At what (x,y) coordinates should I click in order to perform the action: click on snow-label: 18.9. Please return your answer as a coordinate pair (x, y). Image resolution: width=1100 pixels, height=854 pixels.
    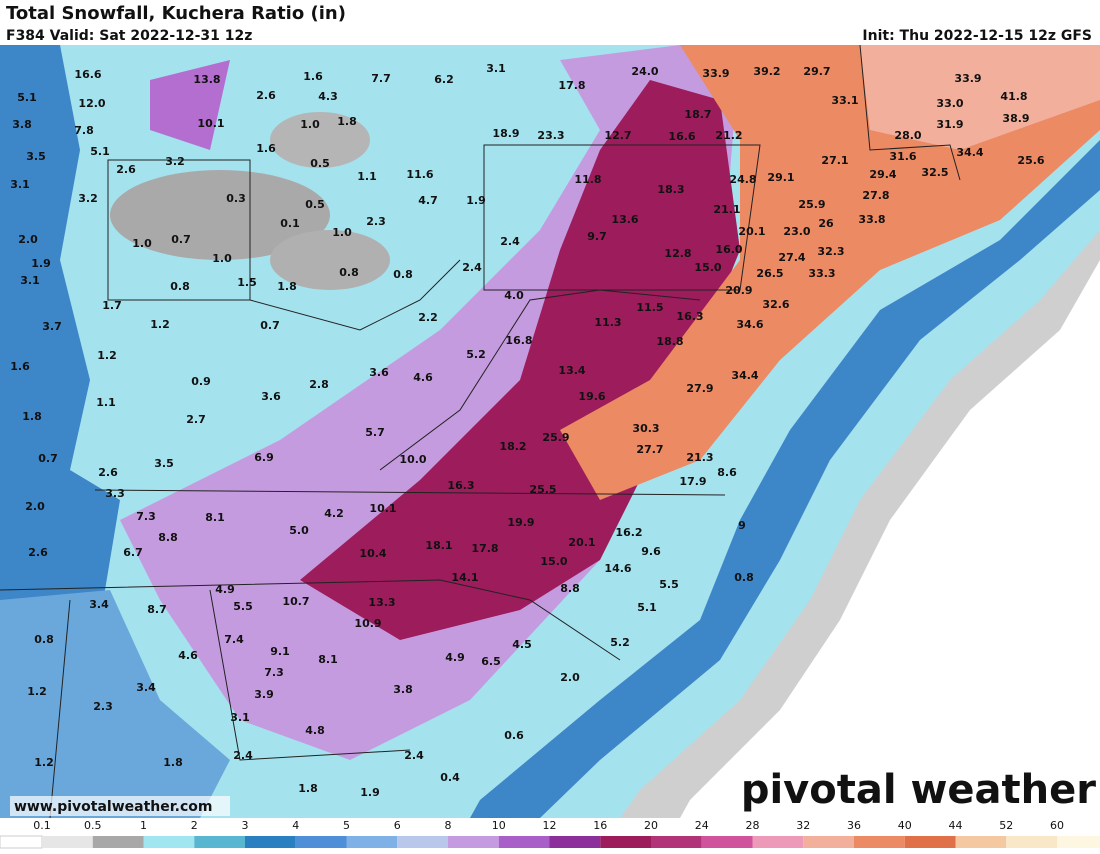
    Looking at the image, I should click on (505, 133).